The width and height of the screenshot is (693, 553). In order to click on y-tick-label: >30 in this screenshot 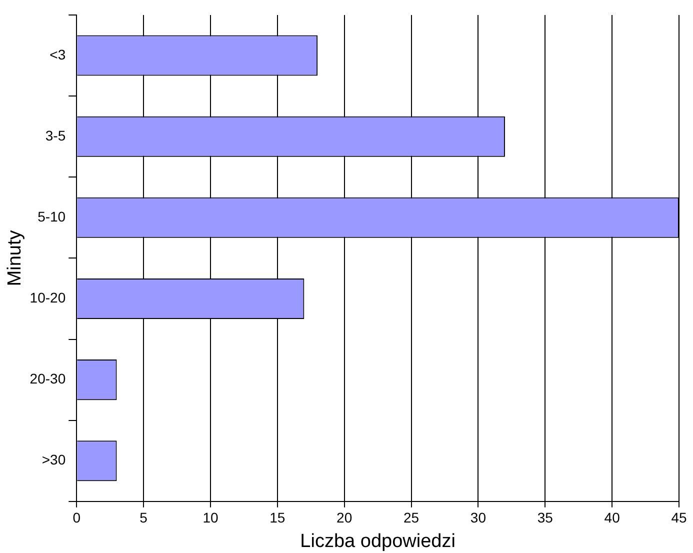, I will do `click(54, 460)`.